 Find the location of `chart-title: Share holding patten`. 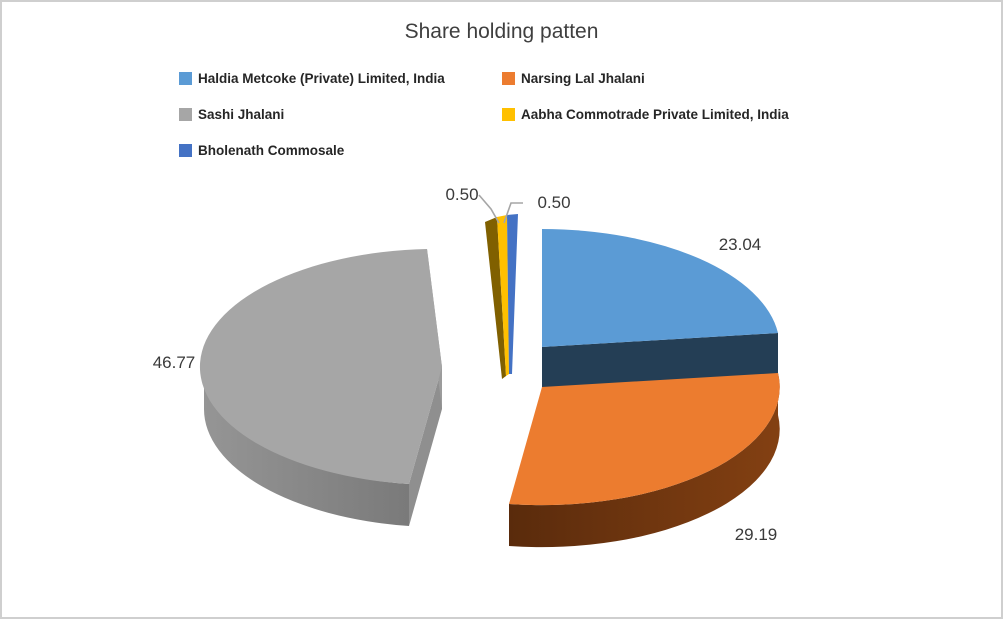

chart-title: Share holding patten is located at coordinates (501, 31).